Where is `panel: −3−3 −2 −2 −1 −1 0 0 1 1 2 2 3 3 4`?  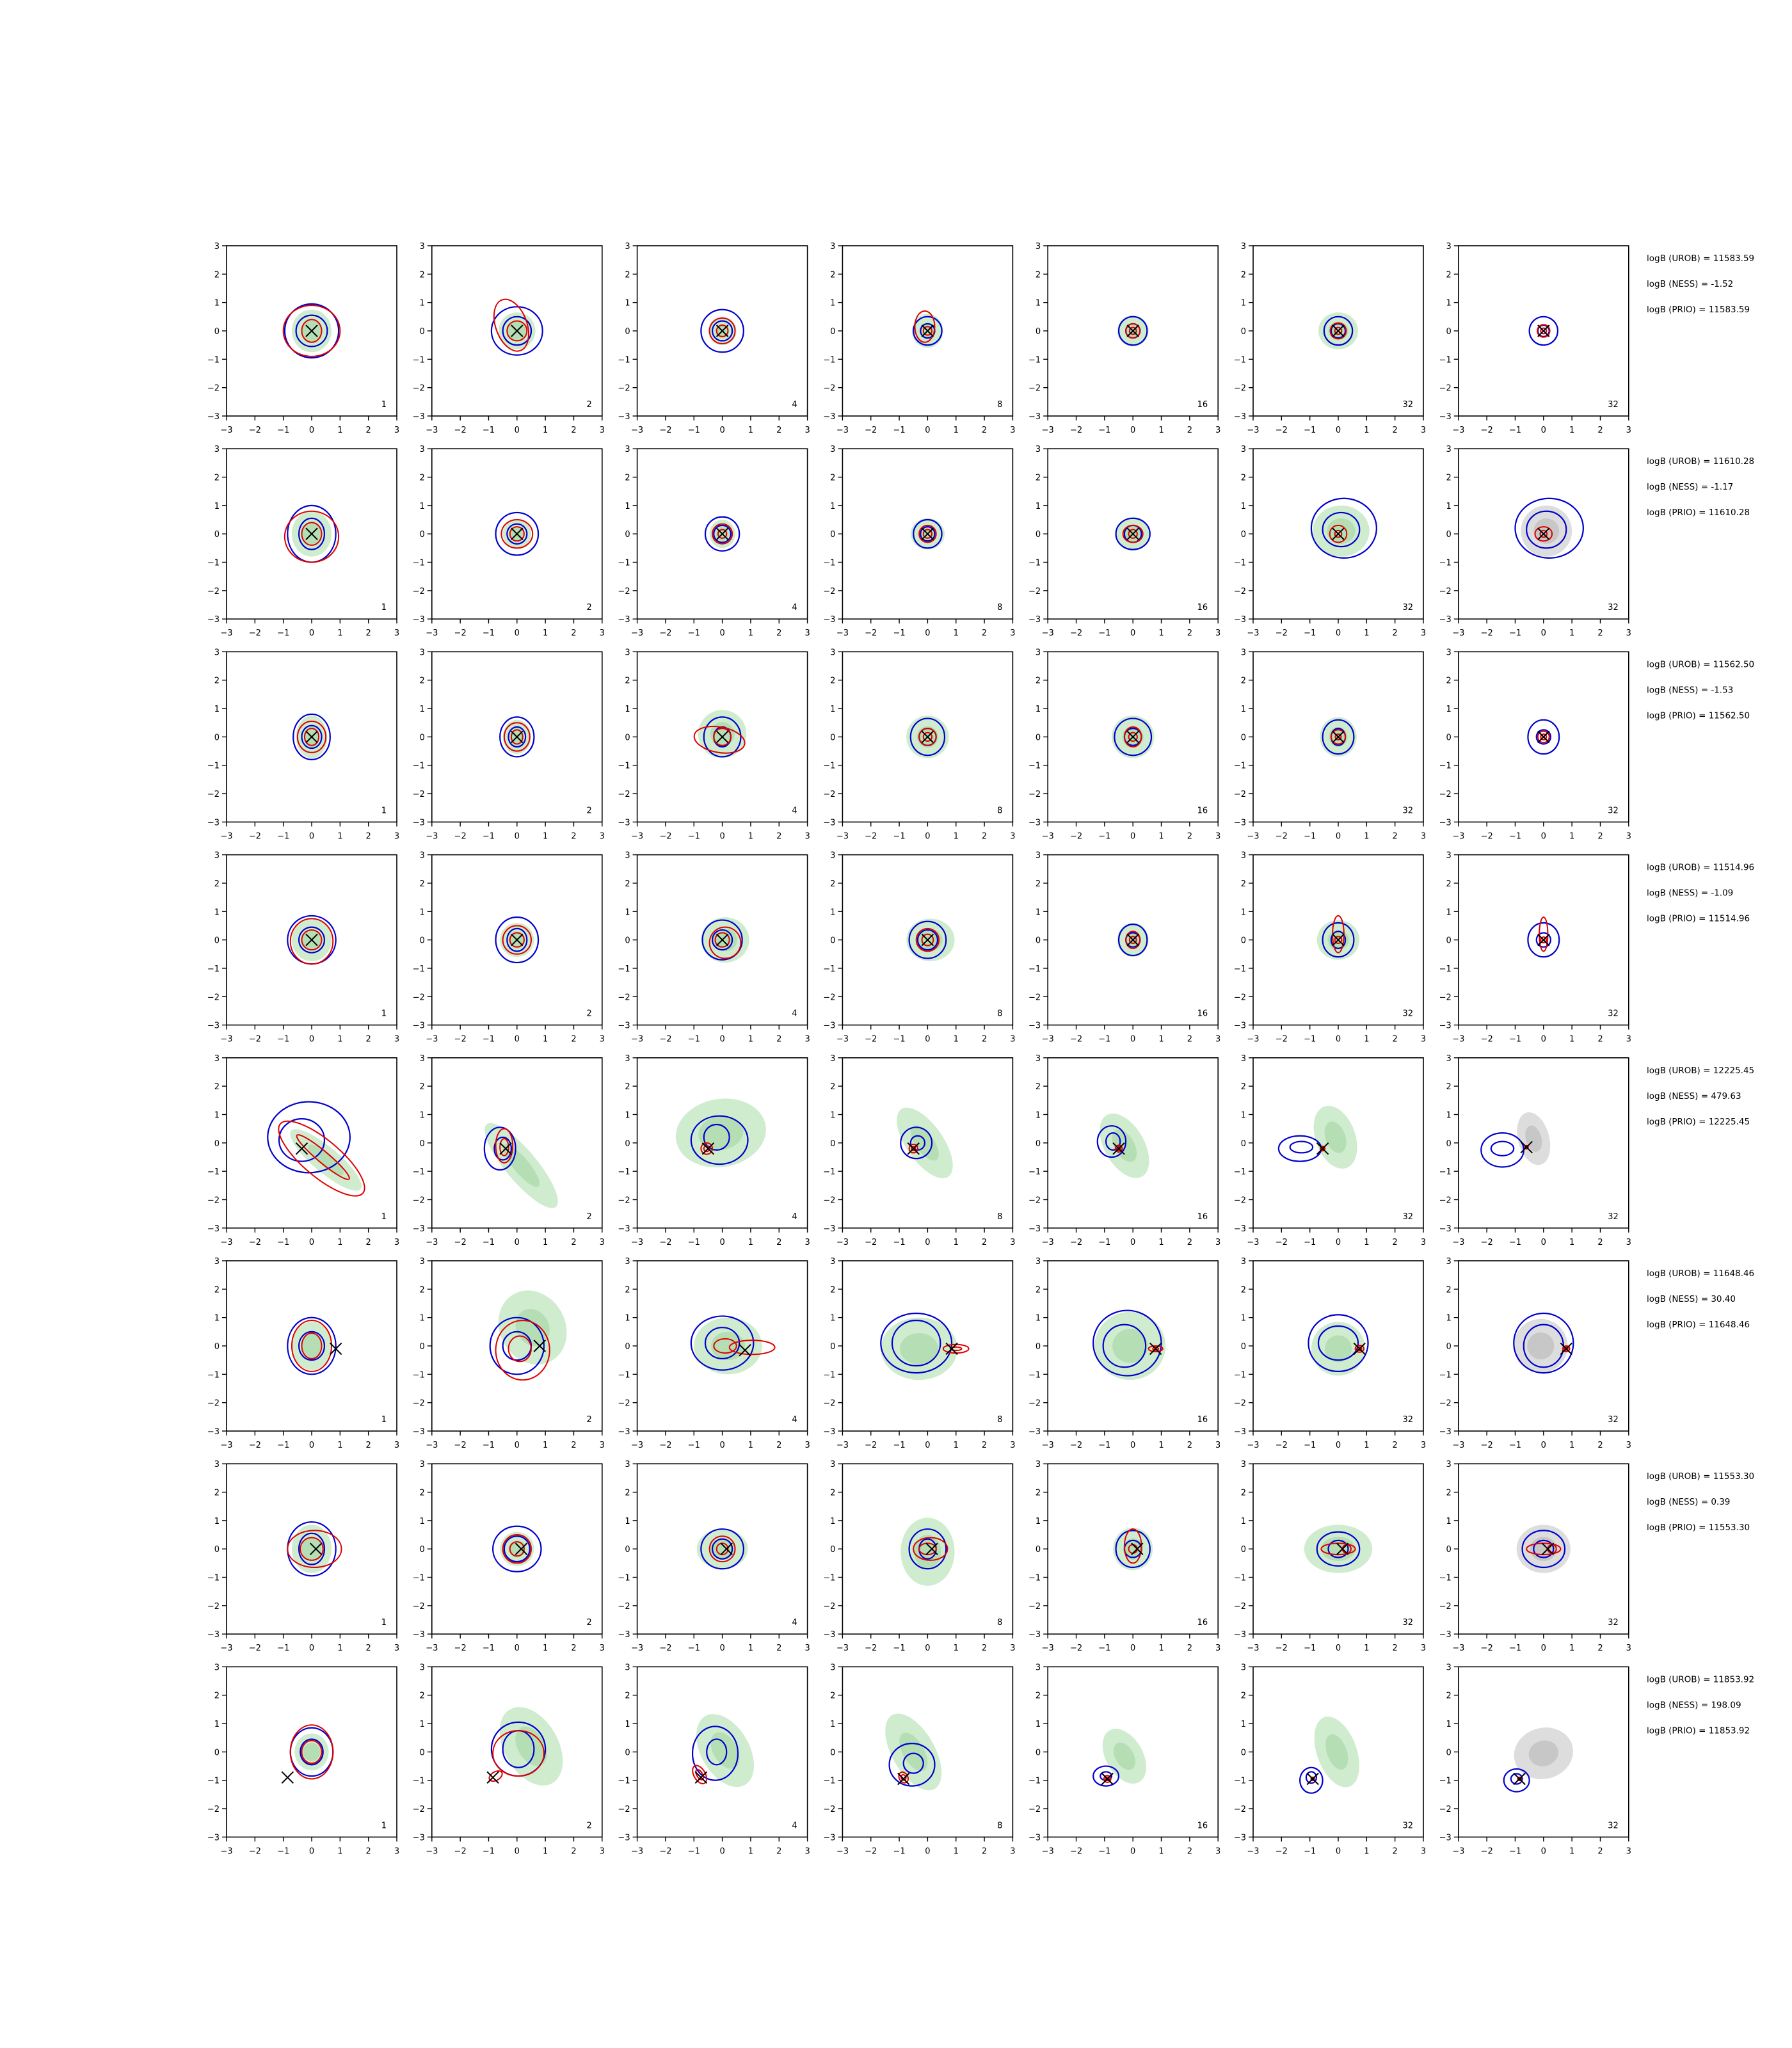 panel: −3−3 −2 −2 −1 −1 0 0 1 1 2 2 3 3 4 is located at coordinates (714, 1150).